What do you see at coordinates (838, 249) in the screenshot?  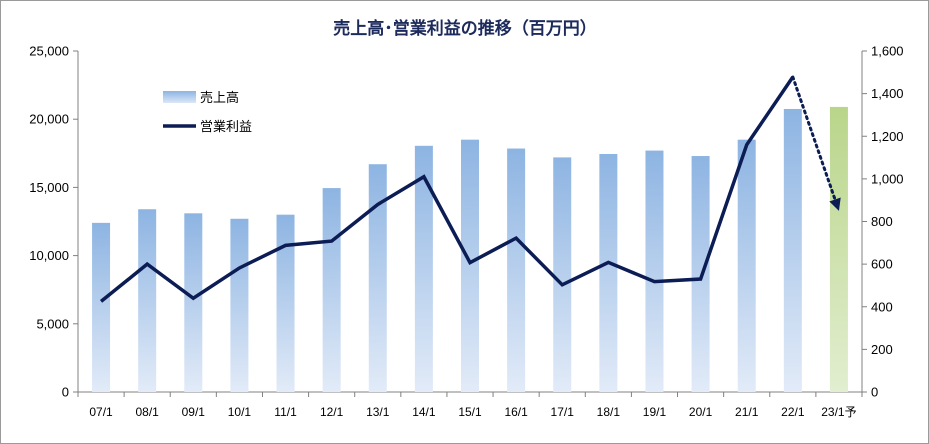 I see `sales-bar-forecast` at bounding box center [838, 249].